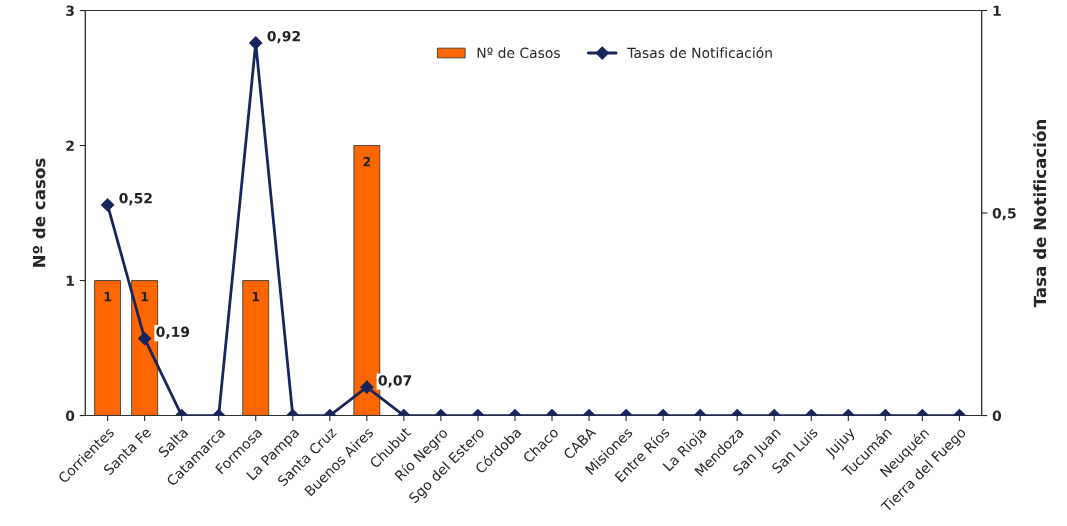  I want to click on data-label: 0,19, so click(173, 332).